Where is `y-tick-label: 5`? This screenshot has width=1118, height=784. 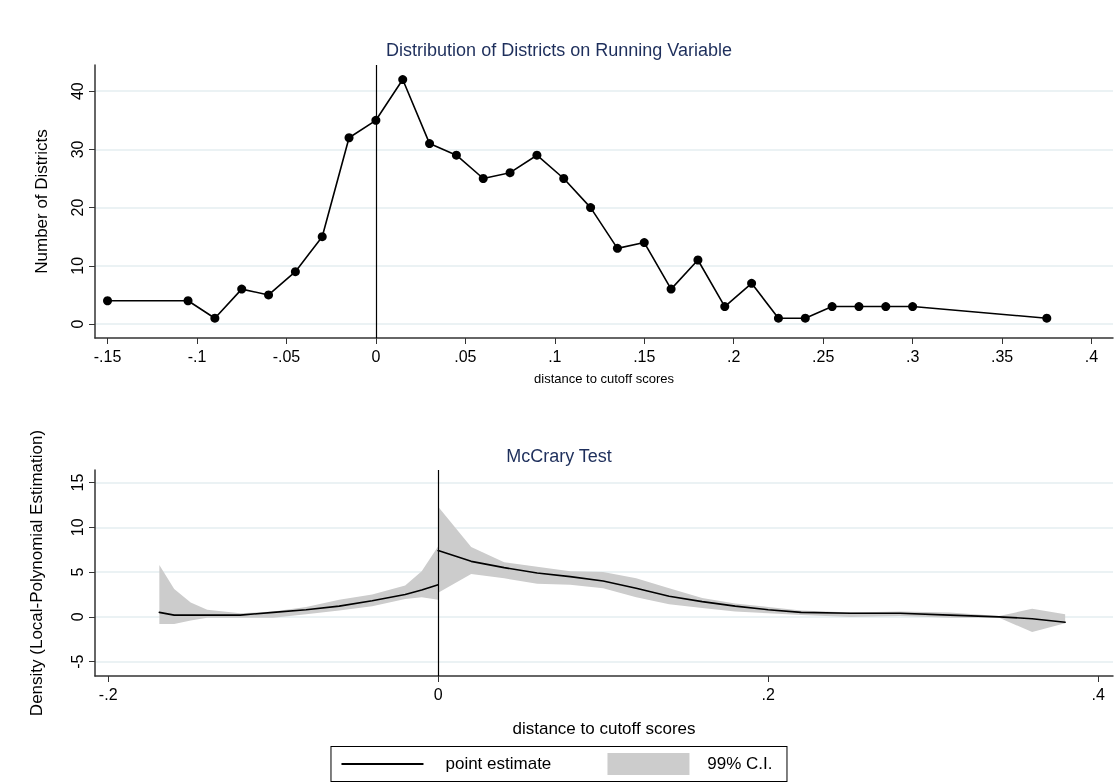 y-tick-label: 5 is located at coordinates (77, 572).